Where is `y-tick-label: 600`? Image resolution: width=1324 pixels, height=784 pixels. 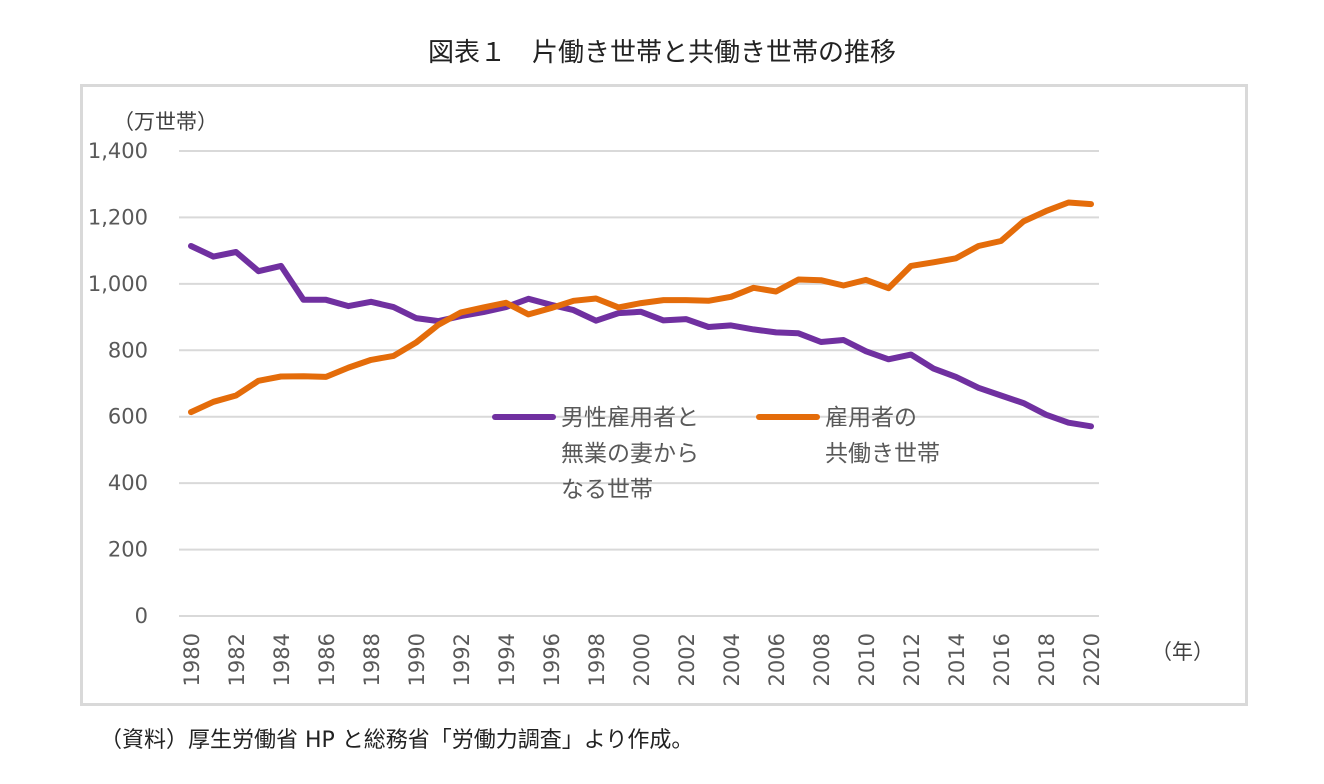 y-tick-label: 600 is located at coordinates (128, 417).